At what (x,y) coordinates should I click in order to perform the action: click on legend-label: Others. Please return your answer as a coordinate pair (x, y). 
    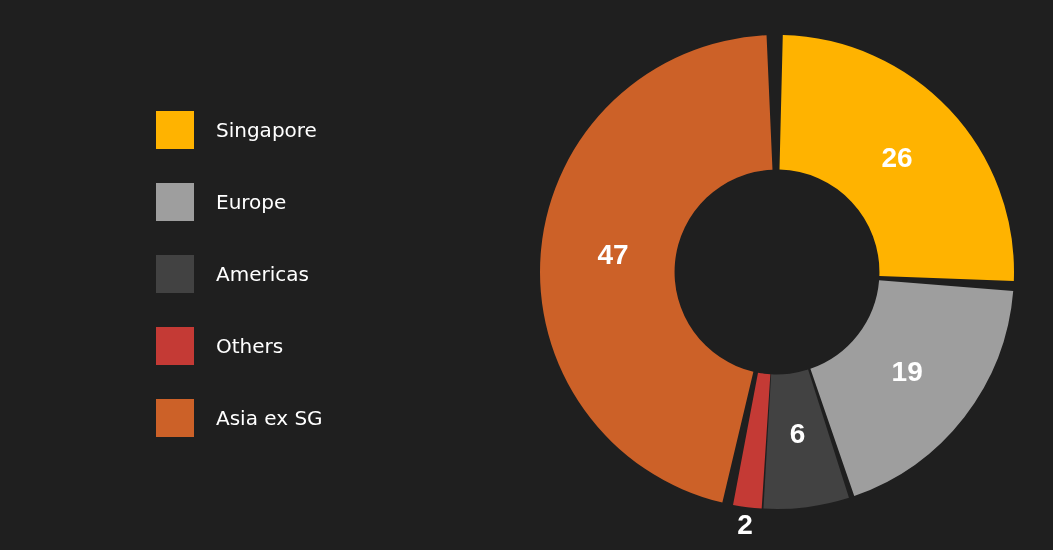
    Looking at the image, I should click on (250, 346).